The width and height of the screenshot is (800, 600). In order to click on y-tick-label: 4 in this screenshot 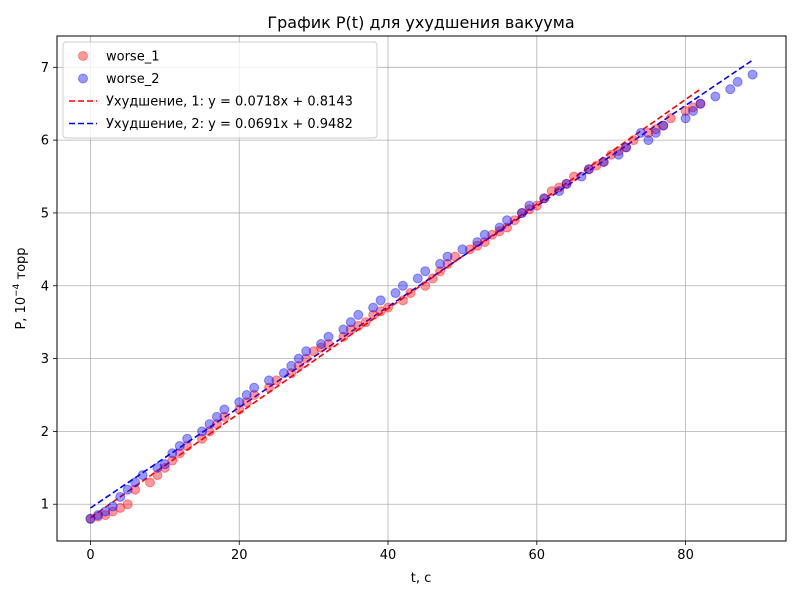, I will do `click(45, 286)`.